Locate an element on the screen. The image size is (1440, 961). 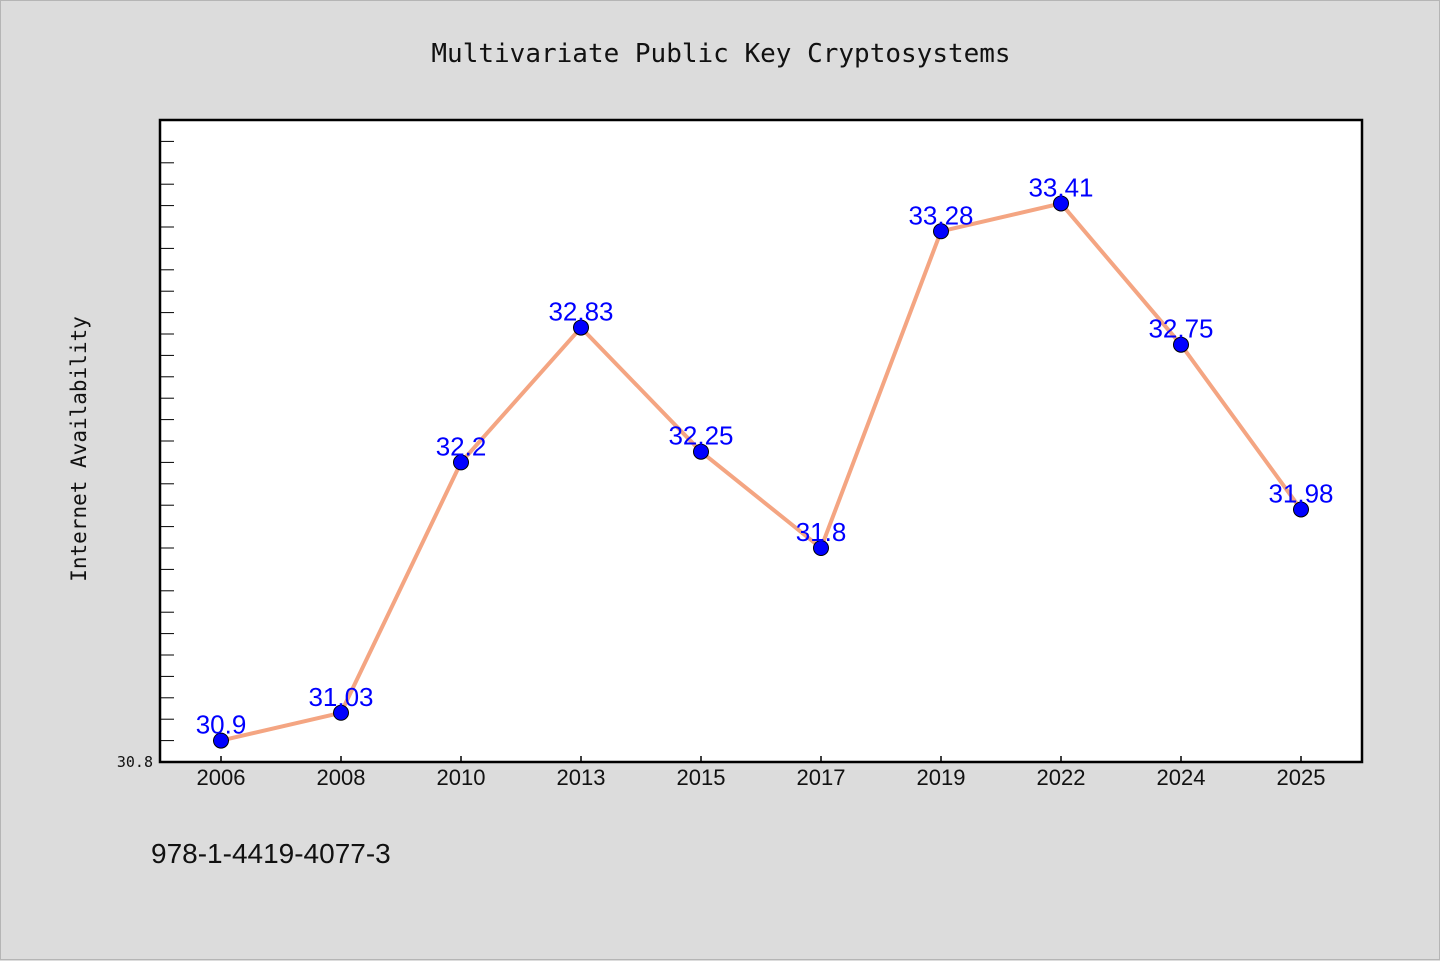
y-axis-ticks is located at coordinates (167, 441).